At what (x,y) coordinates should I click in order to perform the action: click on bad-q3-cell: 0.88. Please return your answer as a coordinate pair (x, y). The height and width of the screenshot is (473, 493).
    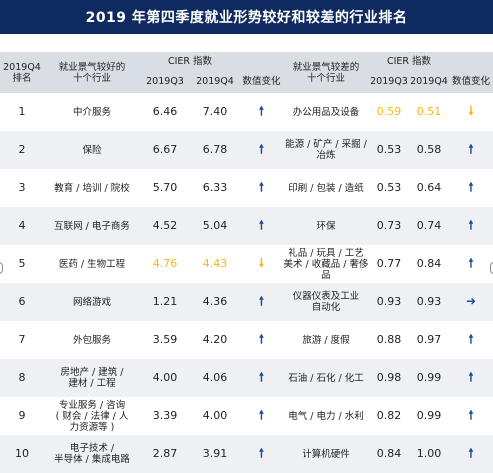
    Looking at the image, I should click on (389, 340).